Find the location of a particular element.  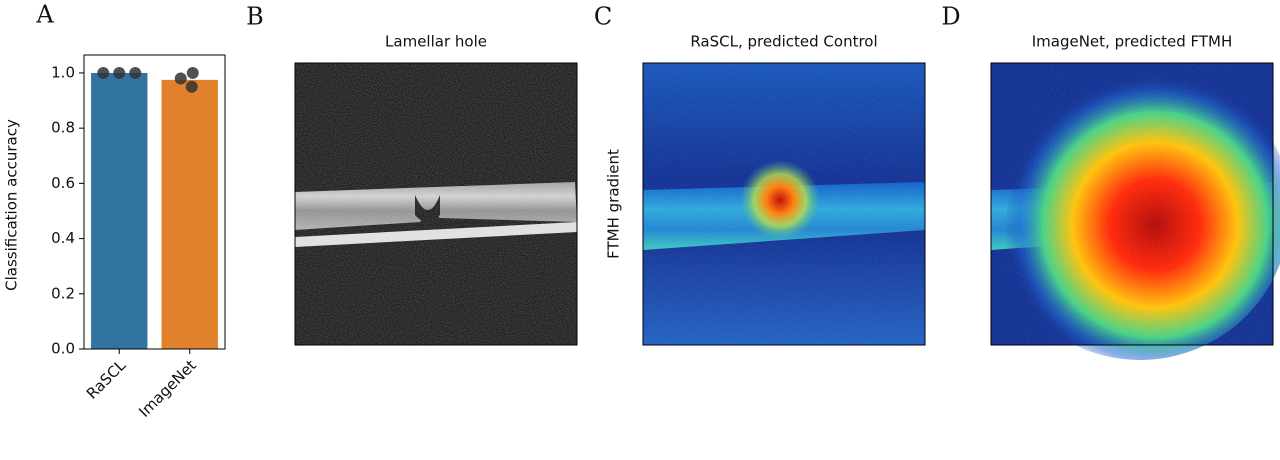

x-tick-label: ImageNet is located at coordinates (167, 388).